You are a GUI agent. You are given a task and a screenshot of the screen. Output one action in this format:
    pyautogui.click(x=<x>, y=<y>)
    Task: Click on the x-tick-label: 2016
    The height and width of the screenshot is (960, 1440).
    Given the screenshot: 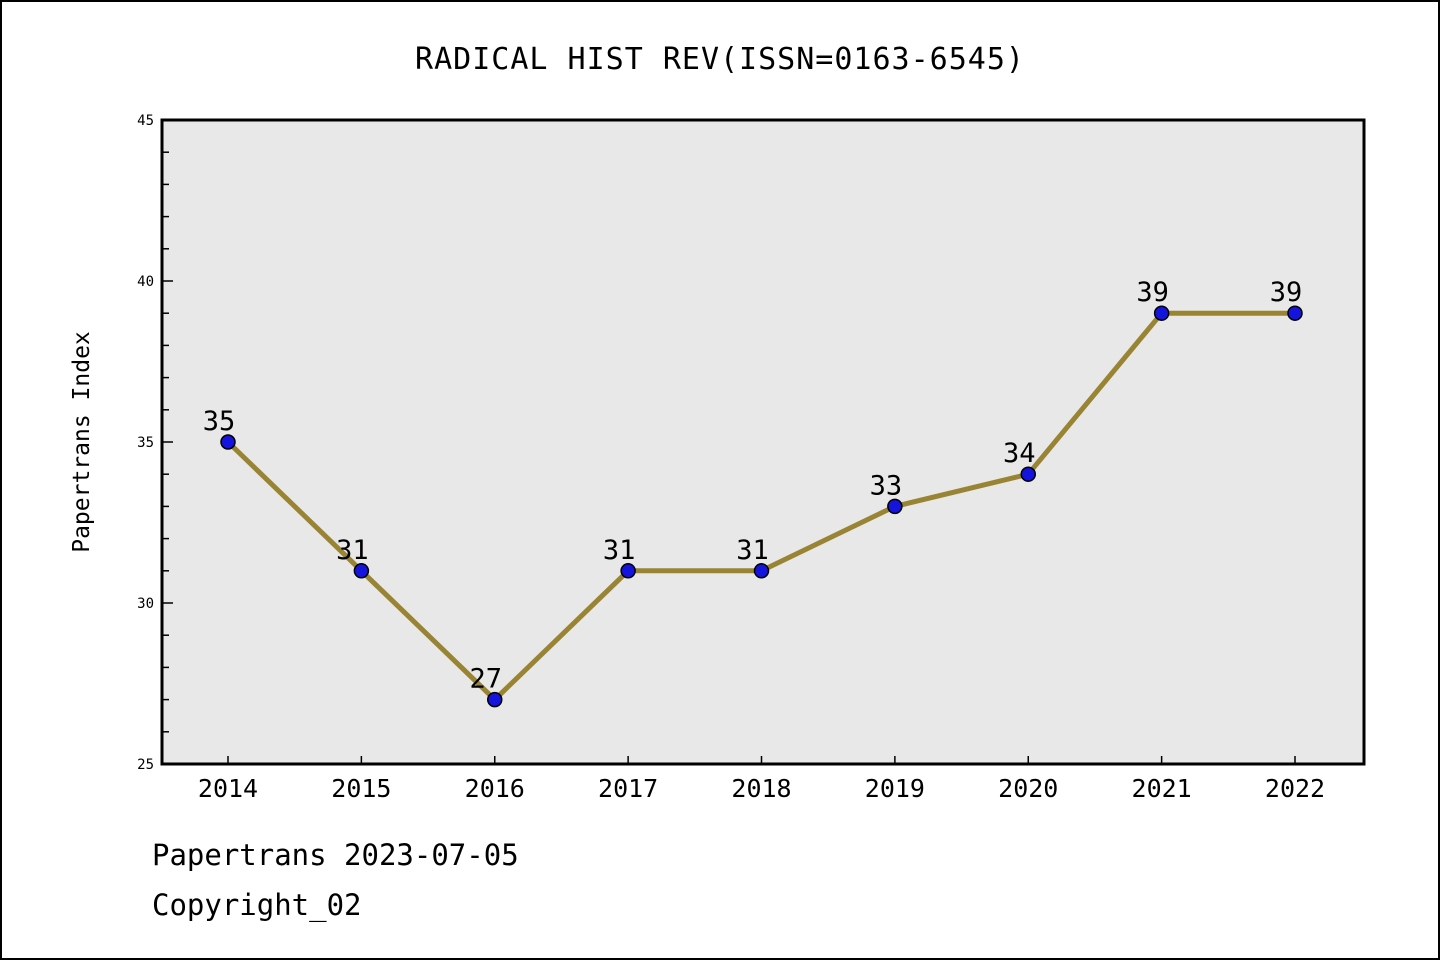 What is the action you would take?
    pyautogui.click(x=495, y=788)
    